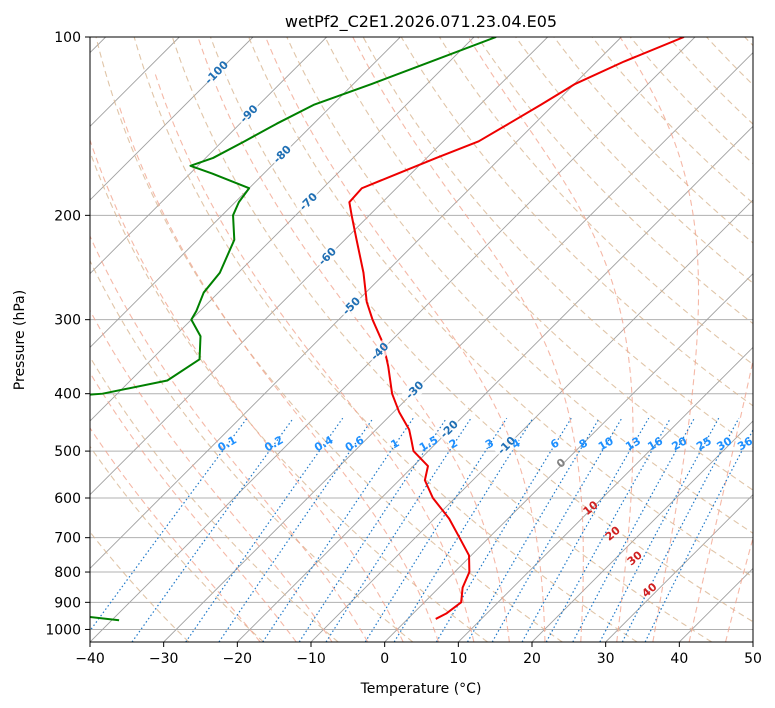 The image size is (775, 708). What do you see at coordinates (745, 443) in the screenshot?
I see `mixing-ratio-label: 36` at bounding box center [745, 443].